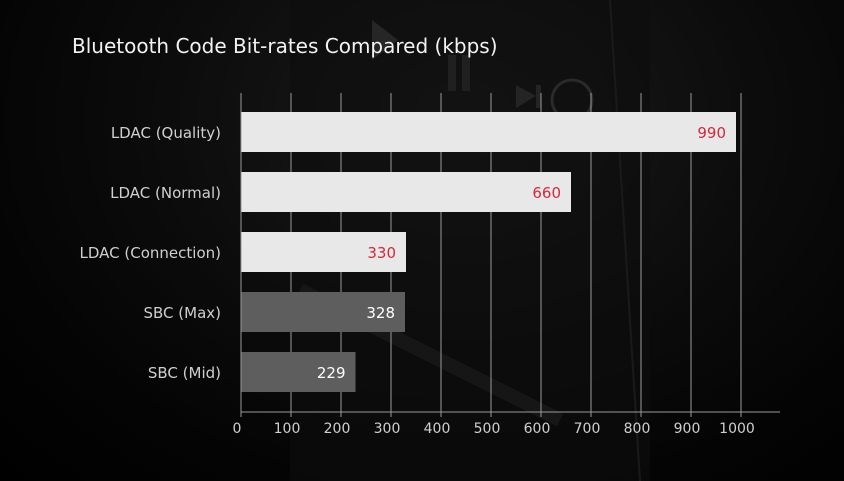  Describe the element at coordinates (546, 193) in the screenshot. I see `value-label-1: 660` at that location.